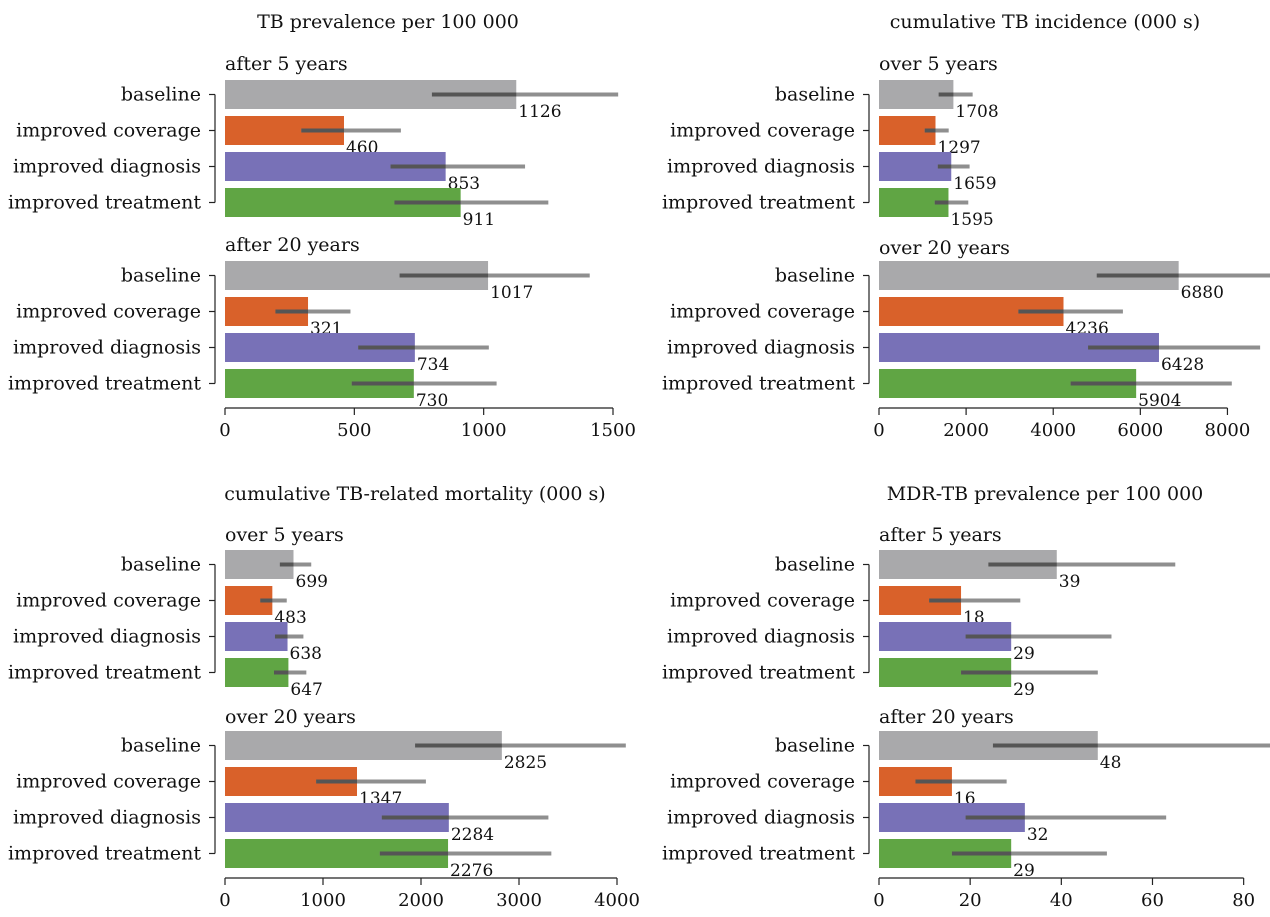  What do you see at coordinates (1182, 365) in the screenshot?
I see `chart-2-value-label: 6428` at bounding box center [1182, 365].